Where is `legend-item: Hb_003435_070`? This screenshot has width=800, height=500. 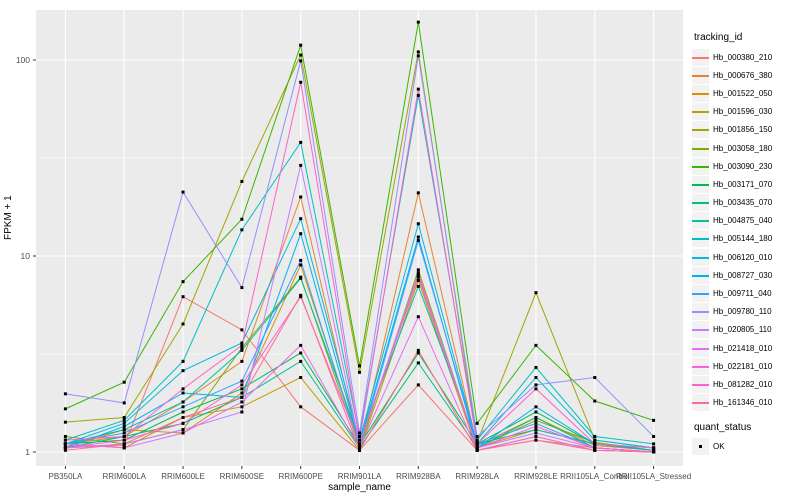 legend-item: Hb_003435_070 is located at coordinates (745, 203).